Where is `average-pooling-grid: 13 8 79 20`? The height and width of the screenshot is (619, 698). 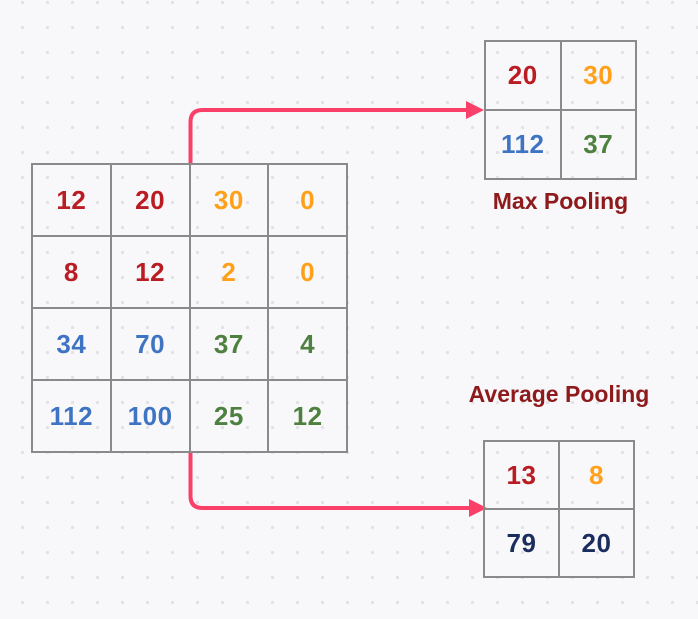 average-pooling-grid: 13 8 79 20 is located at coordinates (559, 509).